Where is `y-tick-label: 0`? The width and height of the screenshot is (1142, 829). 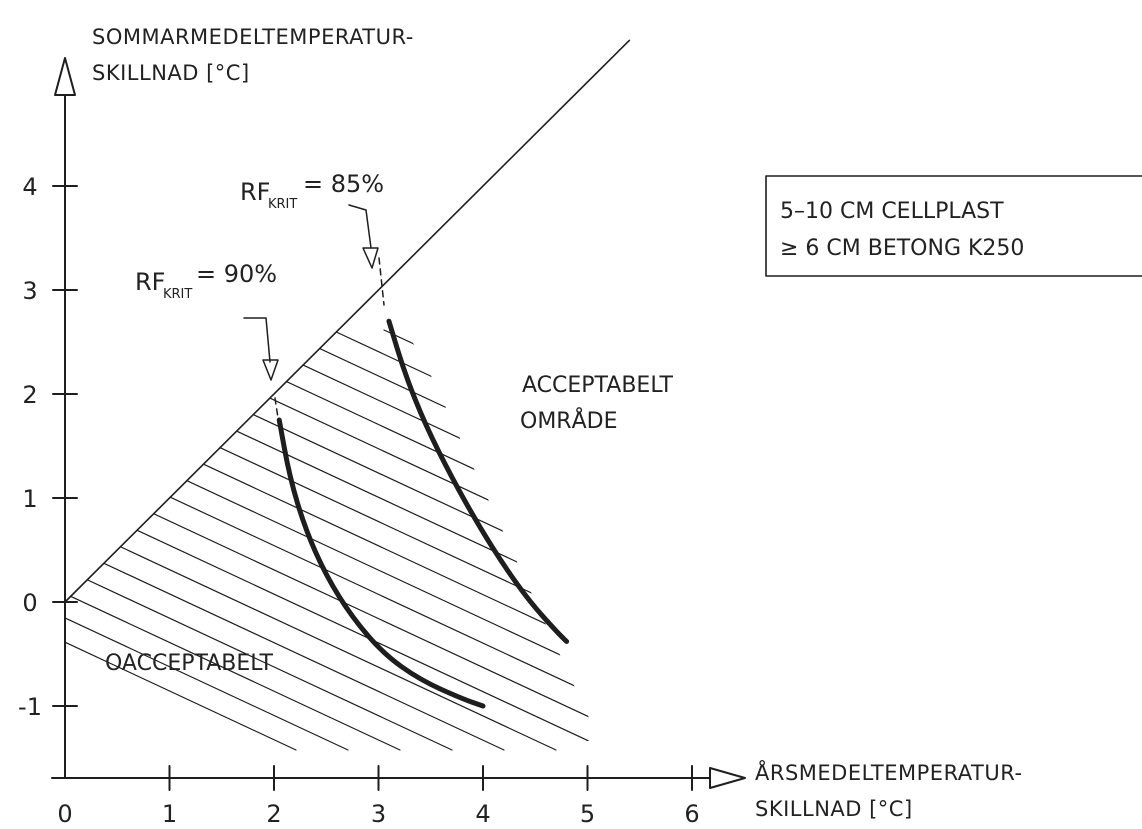
y-tick-label: 0 is located at coordinates (29, 603).